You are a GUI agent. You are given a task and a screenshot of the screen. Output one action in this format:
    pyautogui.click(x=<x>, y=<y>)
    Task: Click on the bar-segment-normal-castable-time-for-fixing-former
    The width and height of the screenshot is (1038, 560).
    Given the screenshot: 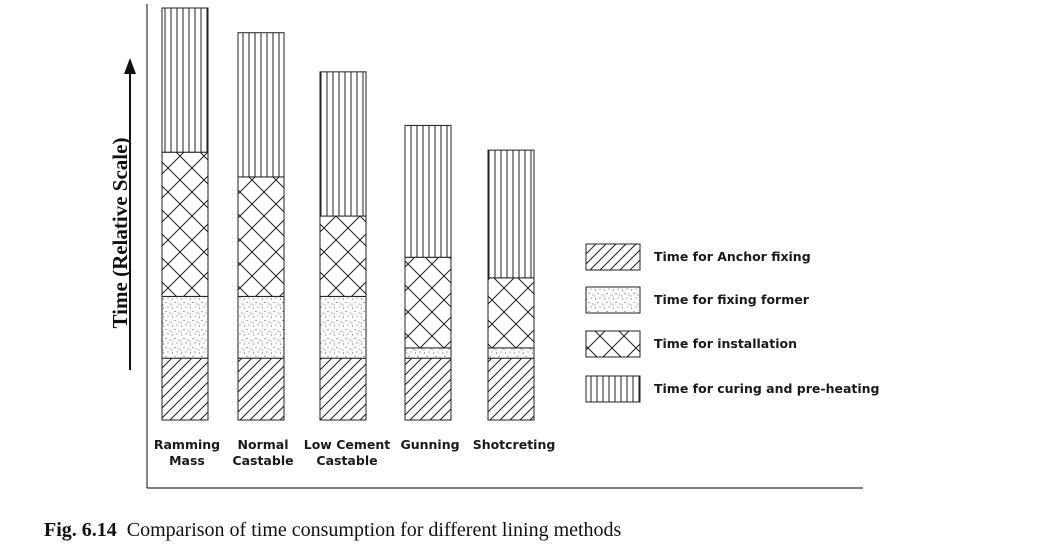 What is the action you would take?
    pyautogui.click(x=261, y=327)
    